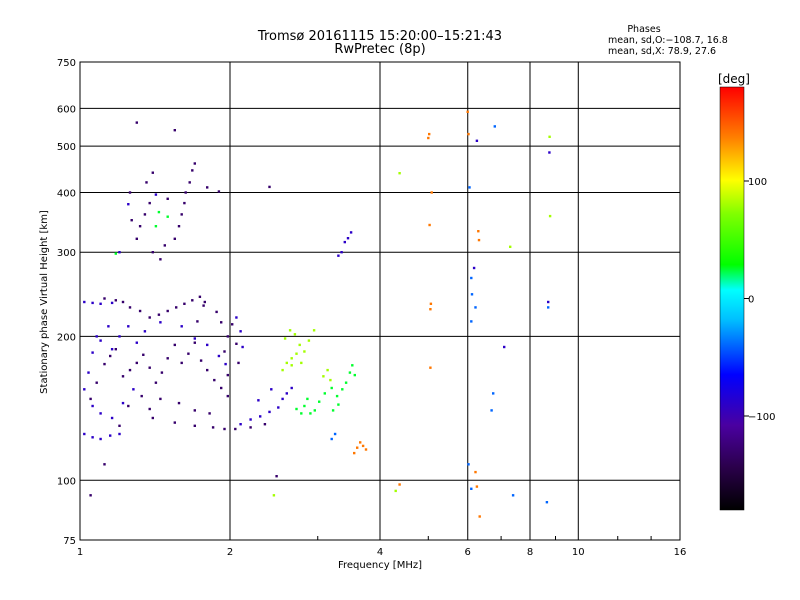  What do you see at coordinates (578, 552) in the screenshot?
I see `x-tick-label: 10` at bounding box center [578, 552].